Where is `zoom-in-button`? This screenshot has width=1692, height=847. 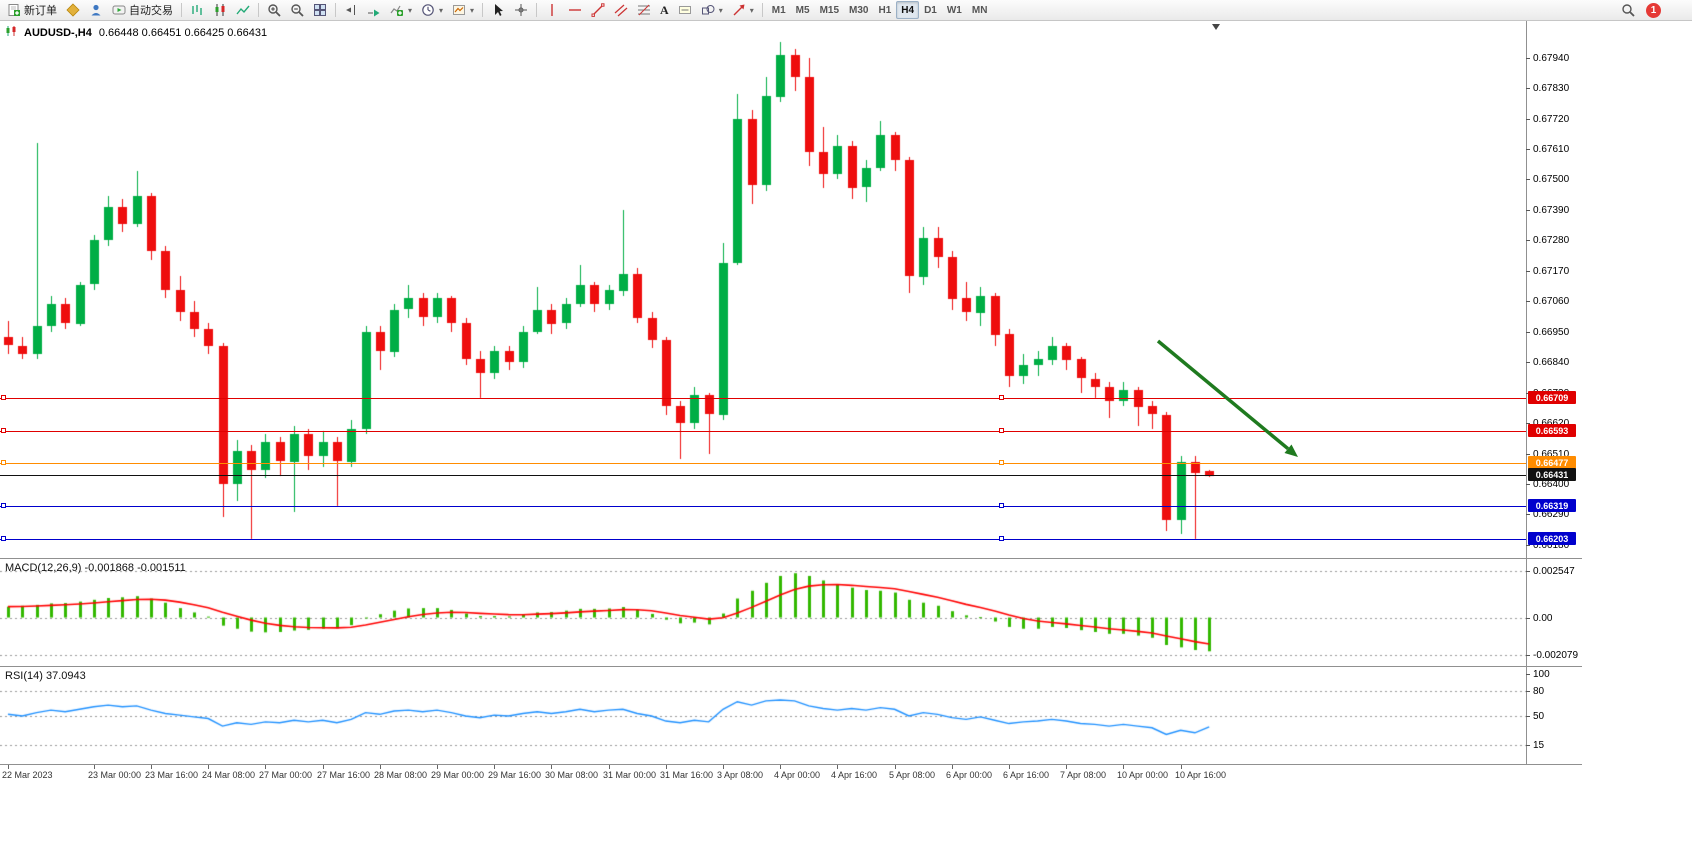
zoom-in-button is located at coordinates (274, 10).